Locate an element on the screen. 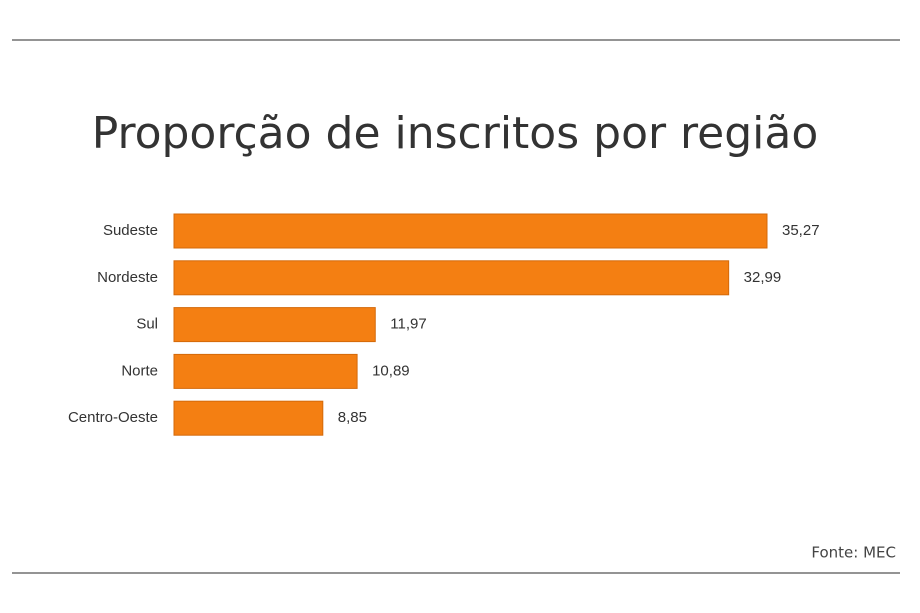 The image size is (920, 613). category-label: Sudeste is located at coordinates (130, 230).